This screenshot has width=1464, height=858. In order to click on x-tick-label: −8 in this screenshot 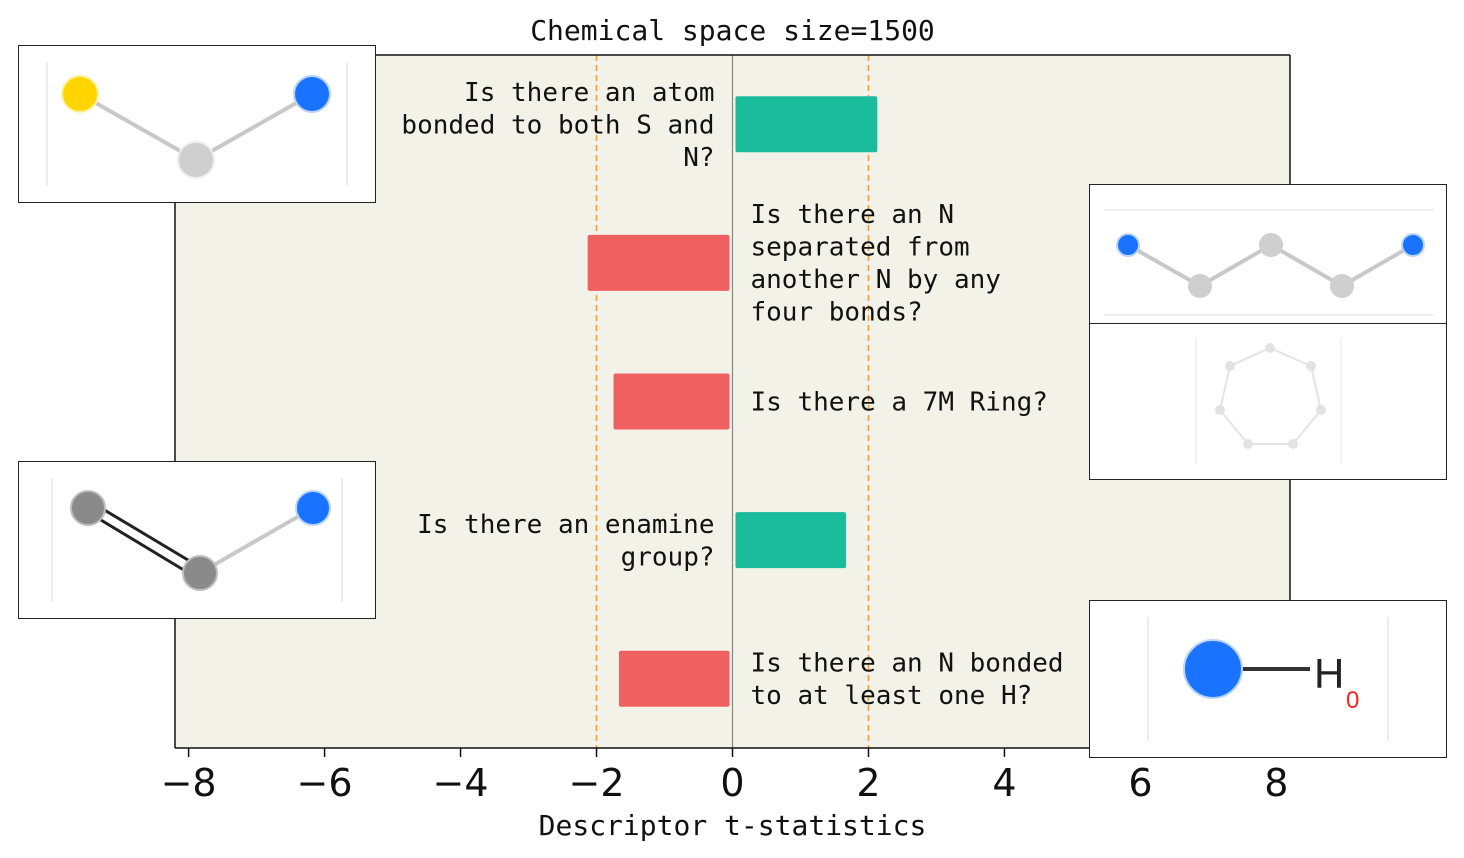, I will do `click(189, 783)`.